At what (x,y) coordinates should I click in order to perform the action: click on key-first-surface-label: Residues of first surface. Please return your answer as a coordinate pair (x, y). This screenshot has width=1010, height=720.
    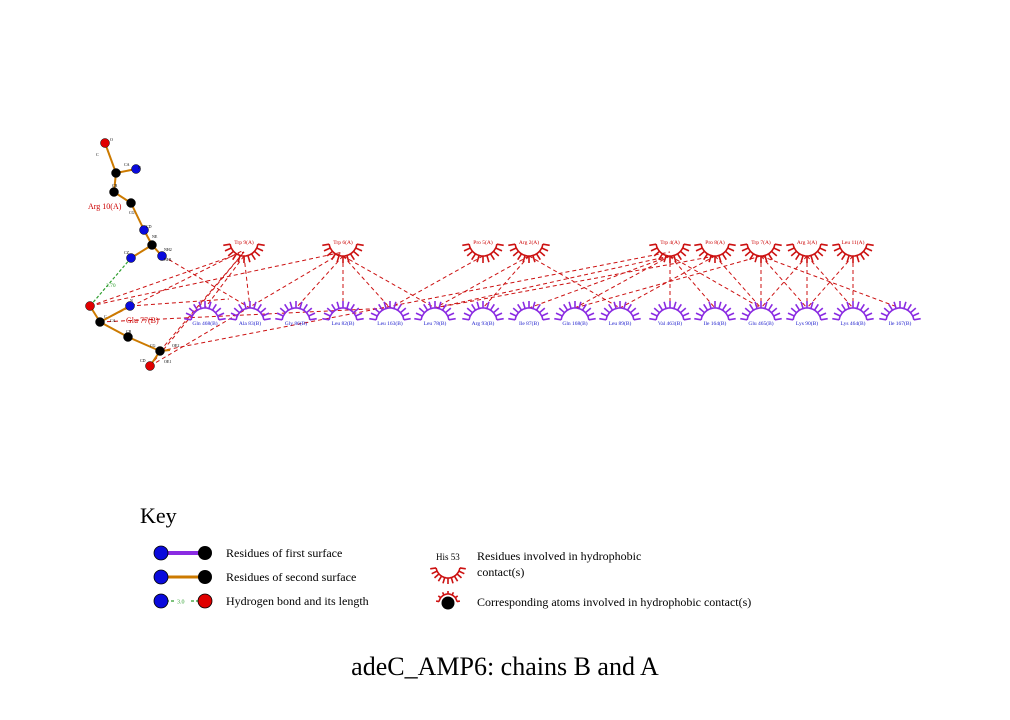
    Looking at the image, I should click on (284, 553).